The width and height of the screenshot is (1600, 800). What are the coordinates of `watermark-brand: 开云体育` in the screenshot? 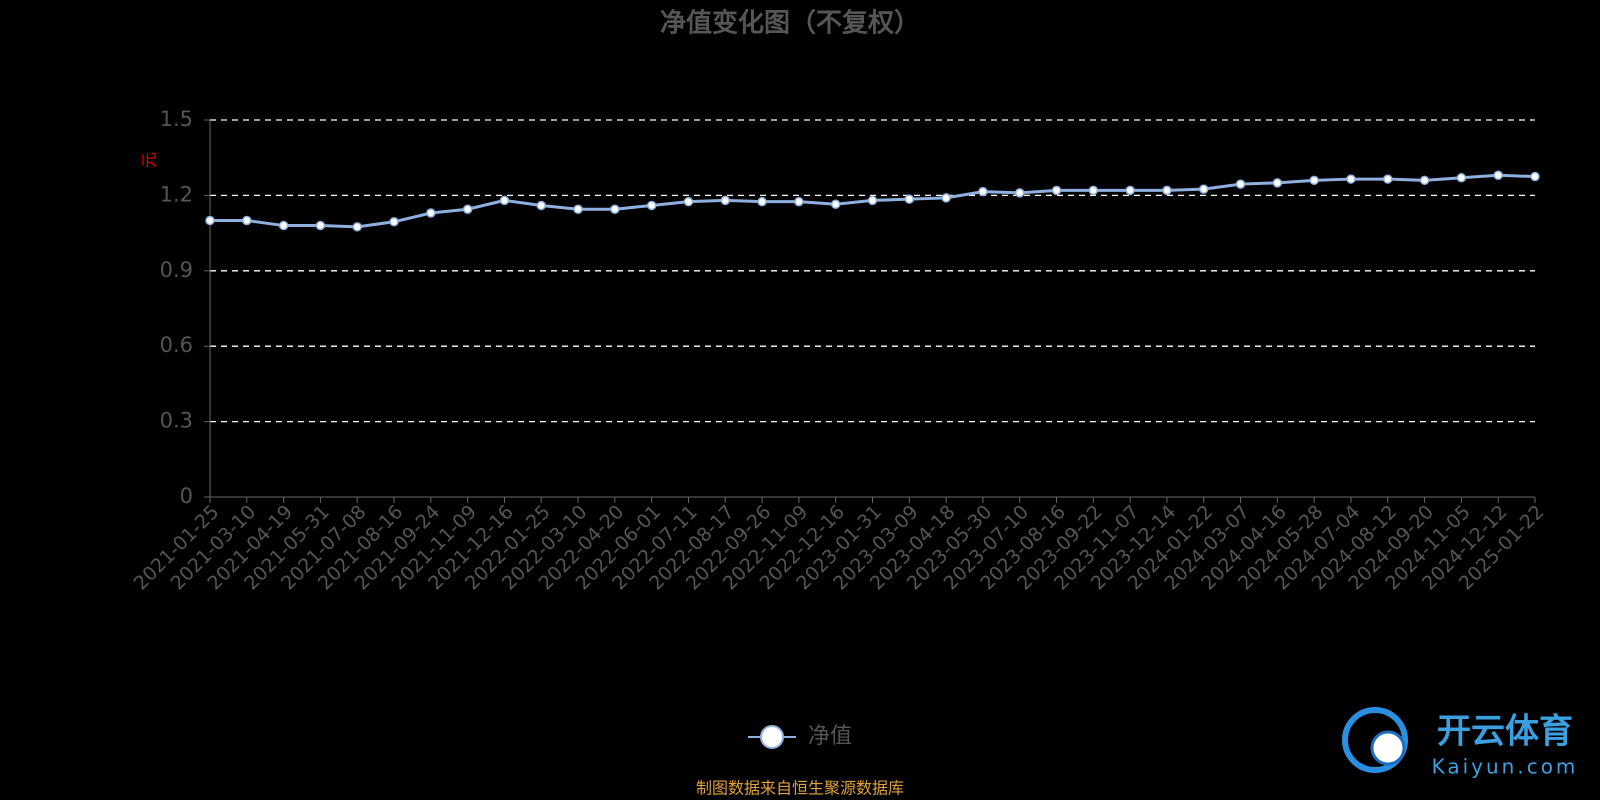 It's located at (1505, 732).